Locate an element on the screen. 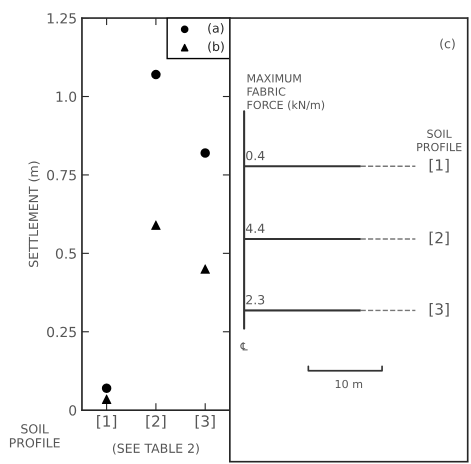 The width and height of the screenshot is (471, 464). y-axis-title: SETTLEMENT (m) is located at coordinates (34, 214).